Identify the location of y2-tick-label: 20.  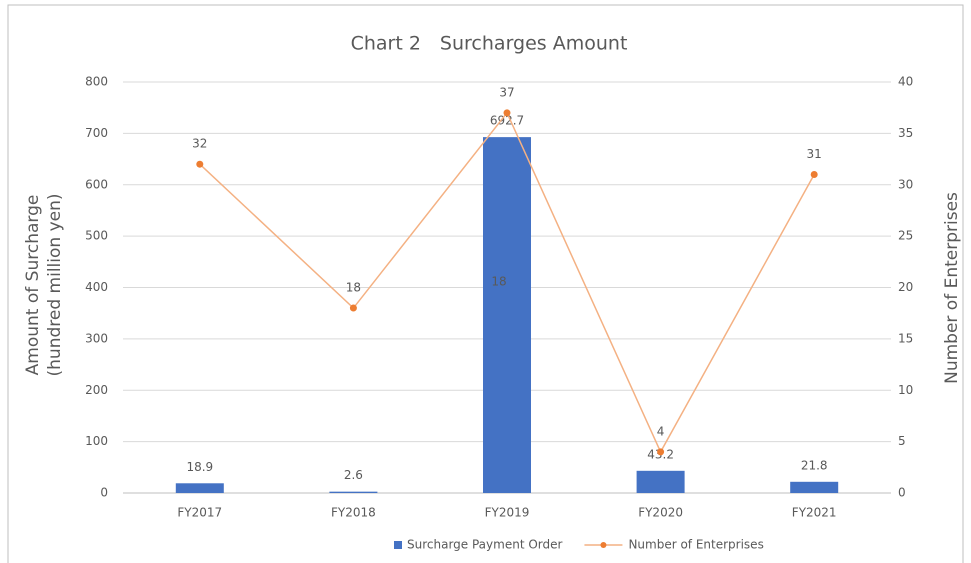
(905, 287).